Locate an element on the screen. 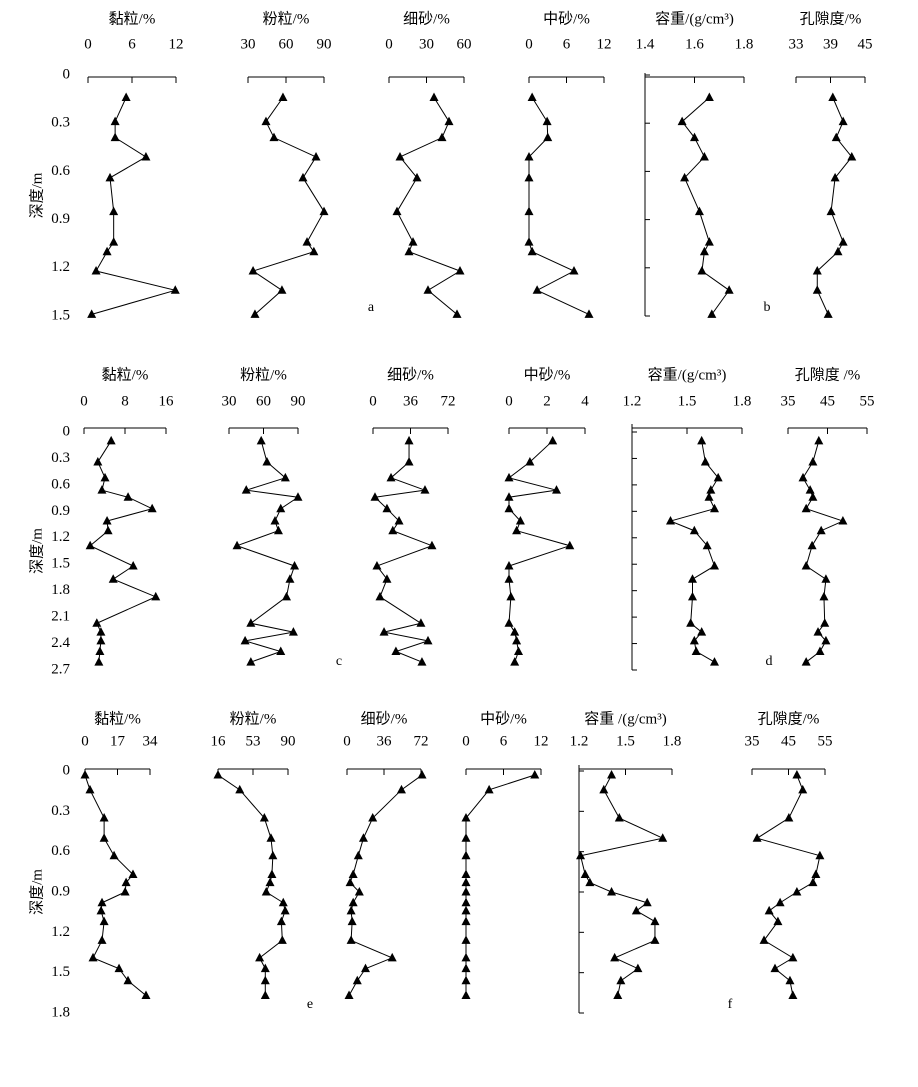  panel-title: 孔隙度/% is located at coordinates (831, 18).